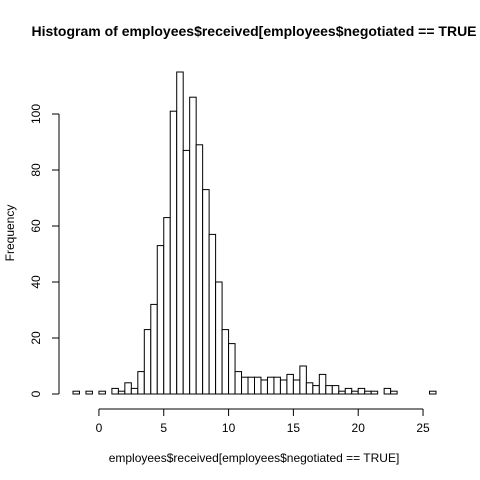 This screenshot has width=480, height=480. What do you see at coordinates (10, 233) in the screenshot?
I see `y-axis-label: Frequency` at bounding box center [10, 233].